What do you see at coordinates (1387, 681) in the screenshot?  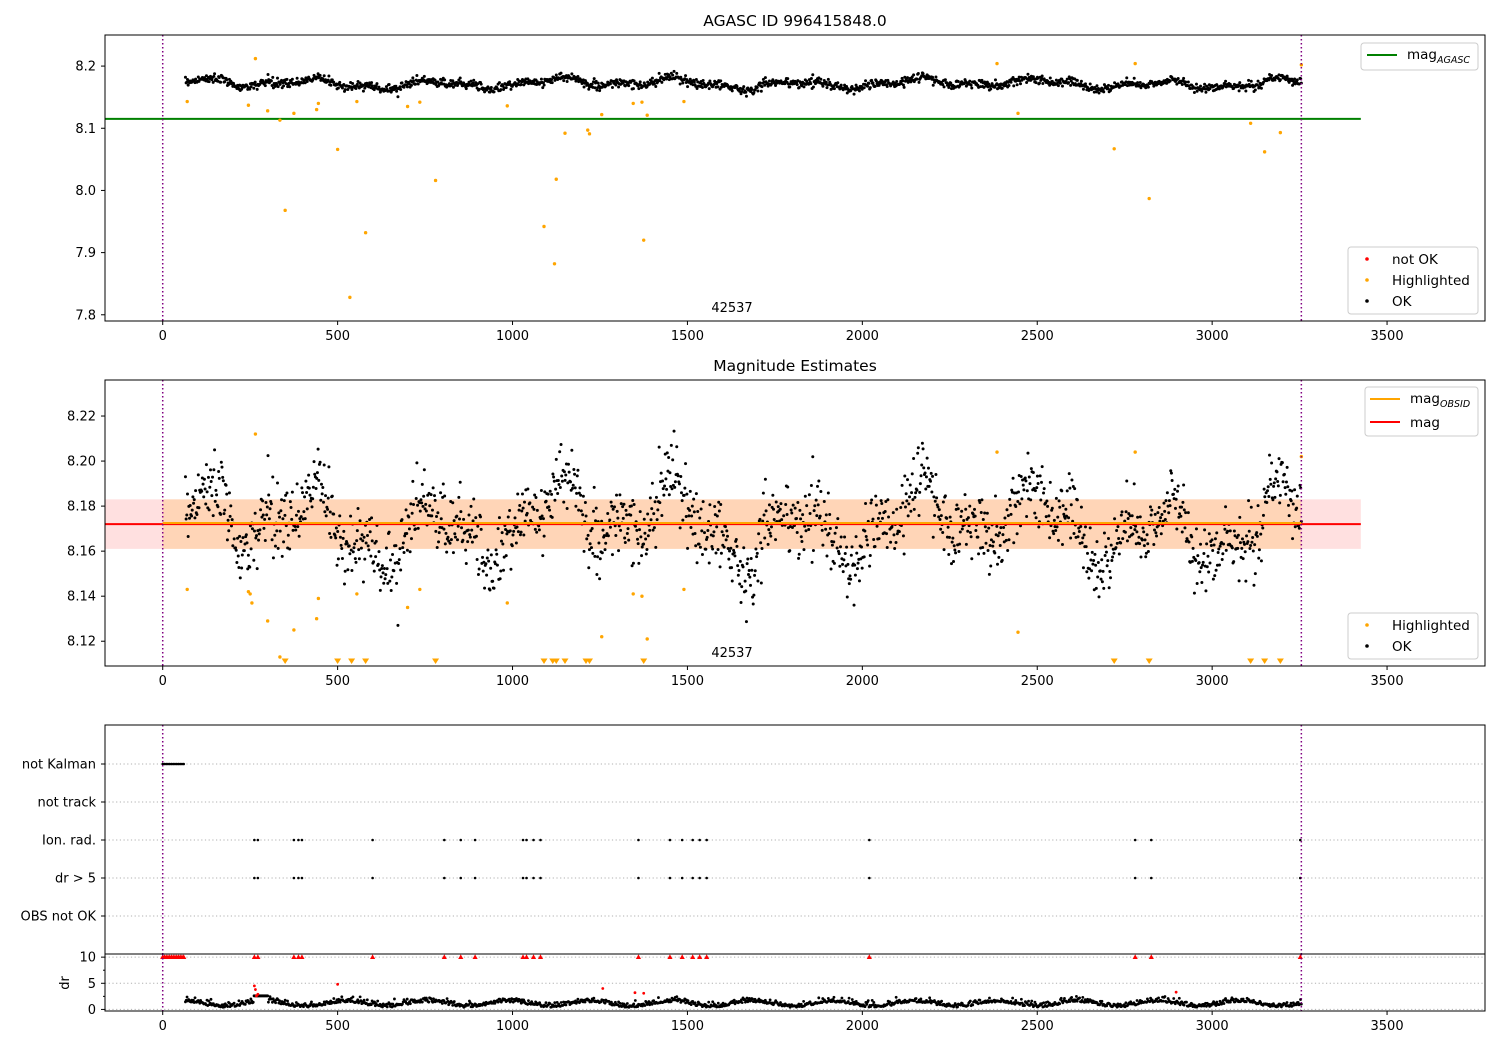 I see `x-tick-label: 3500` at bounding box center [1387, 681].